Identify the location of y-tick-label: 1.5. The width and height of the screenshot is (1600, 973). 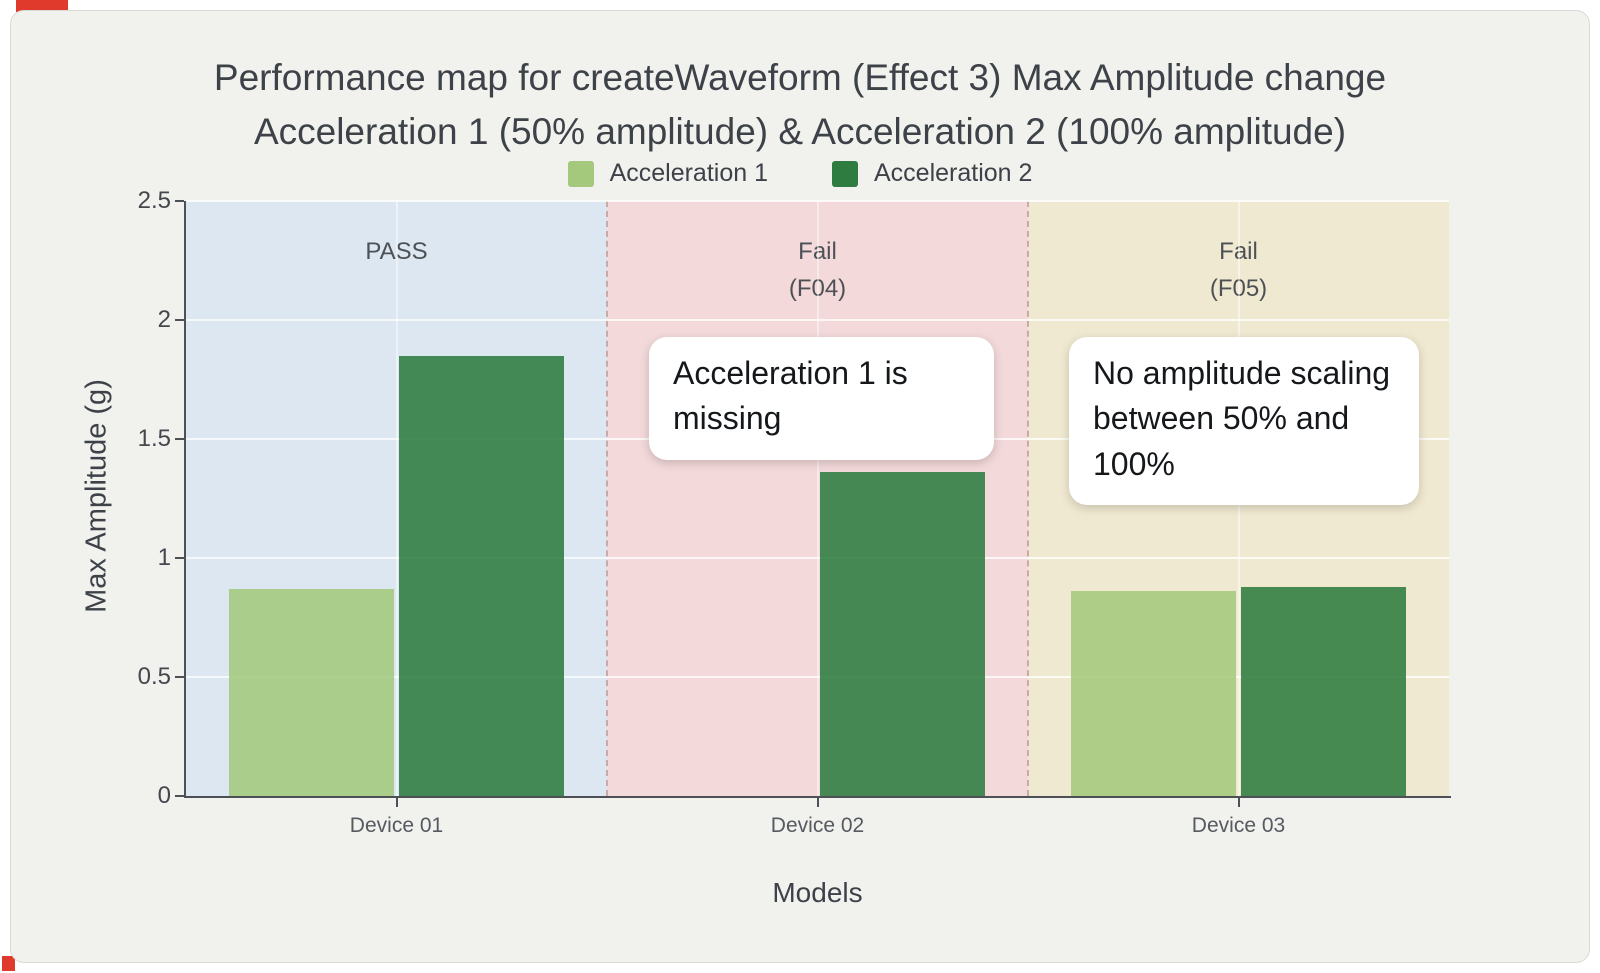
(154, 438).